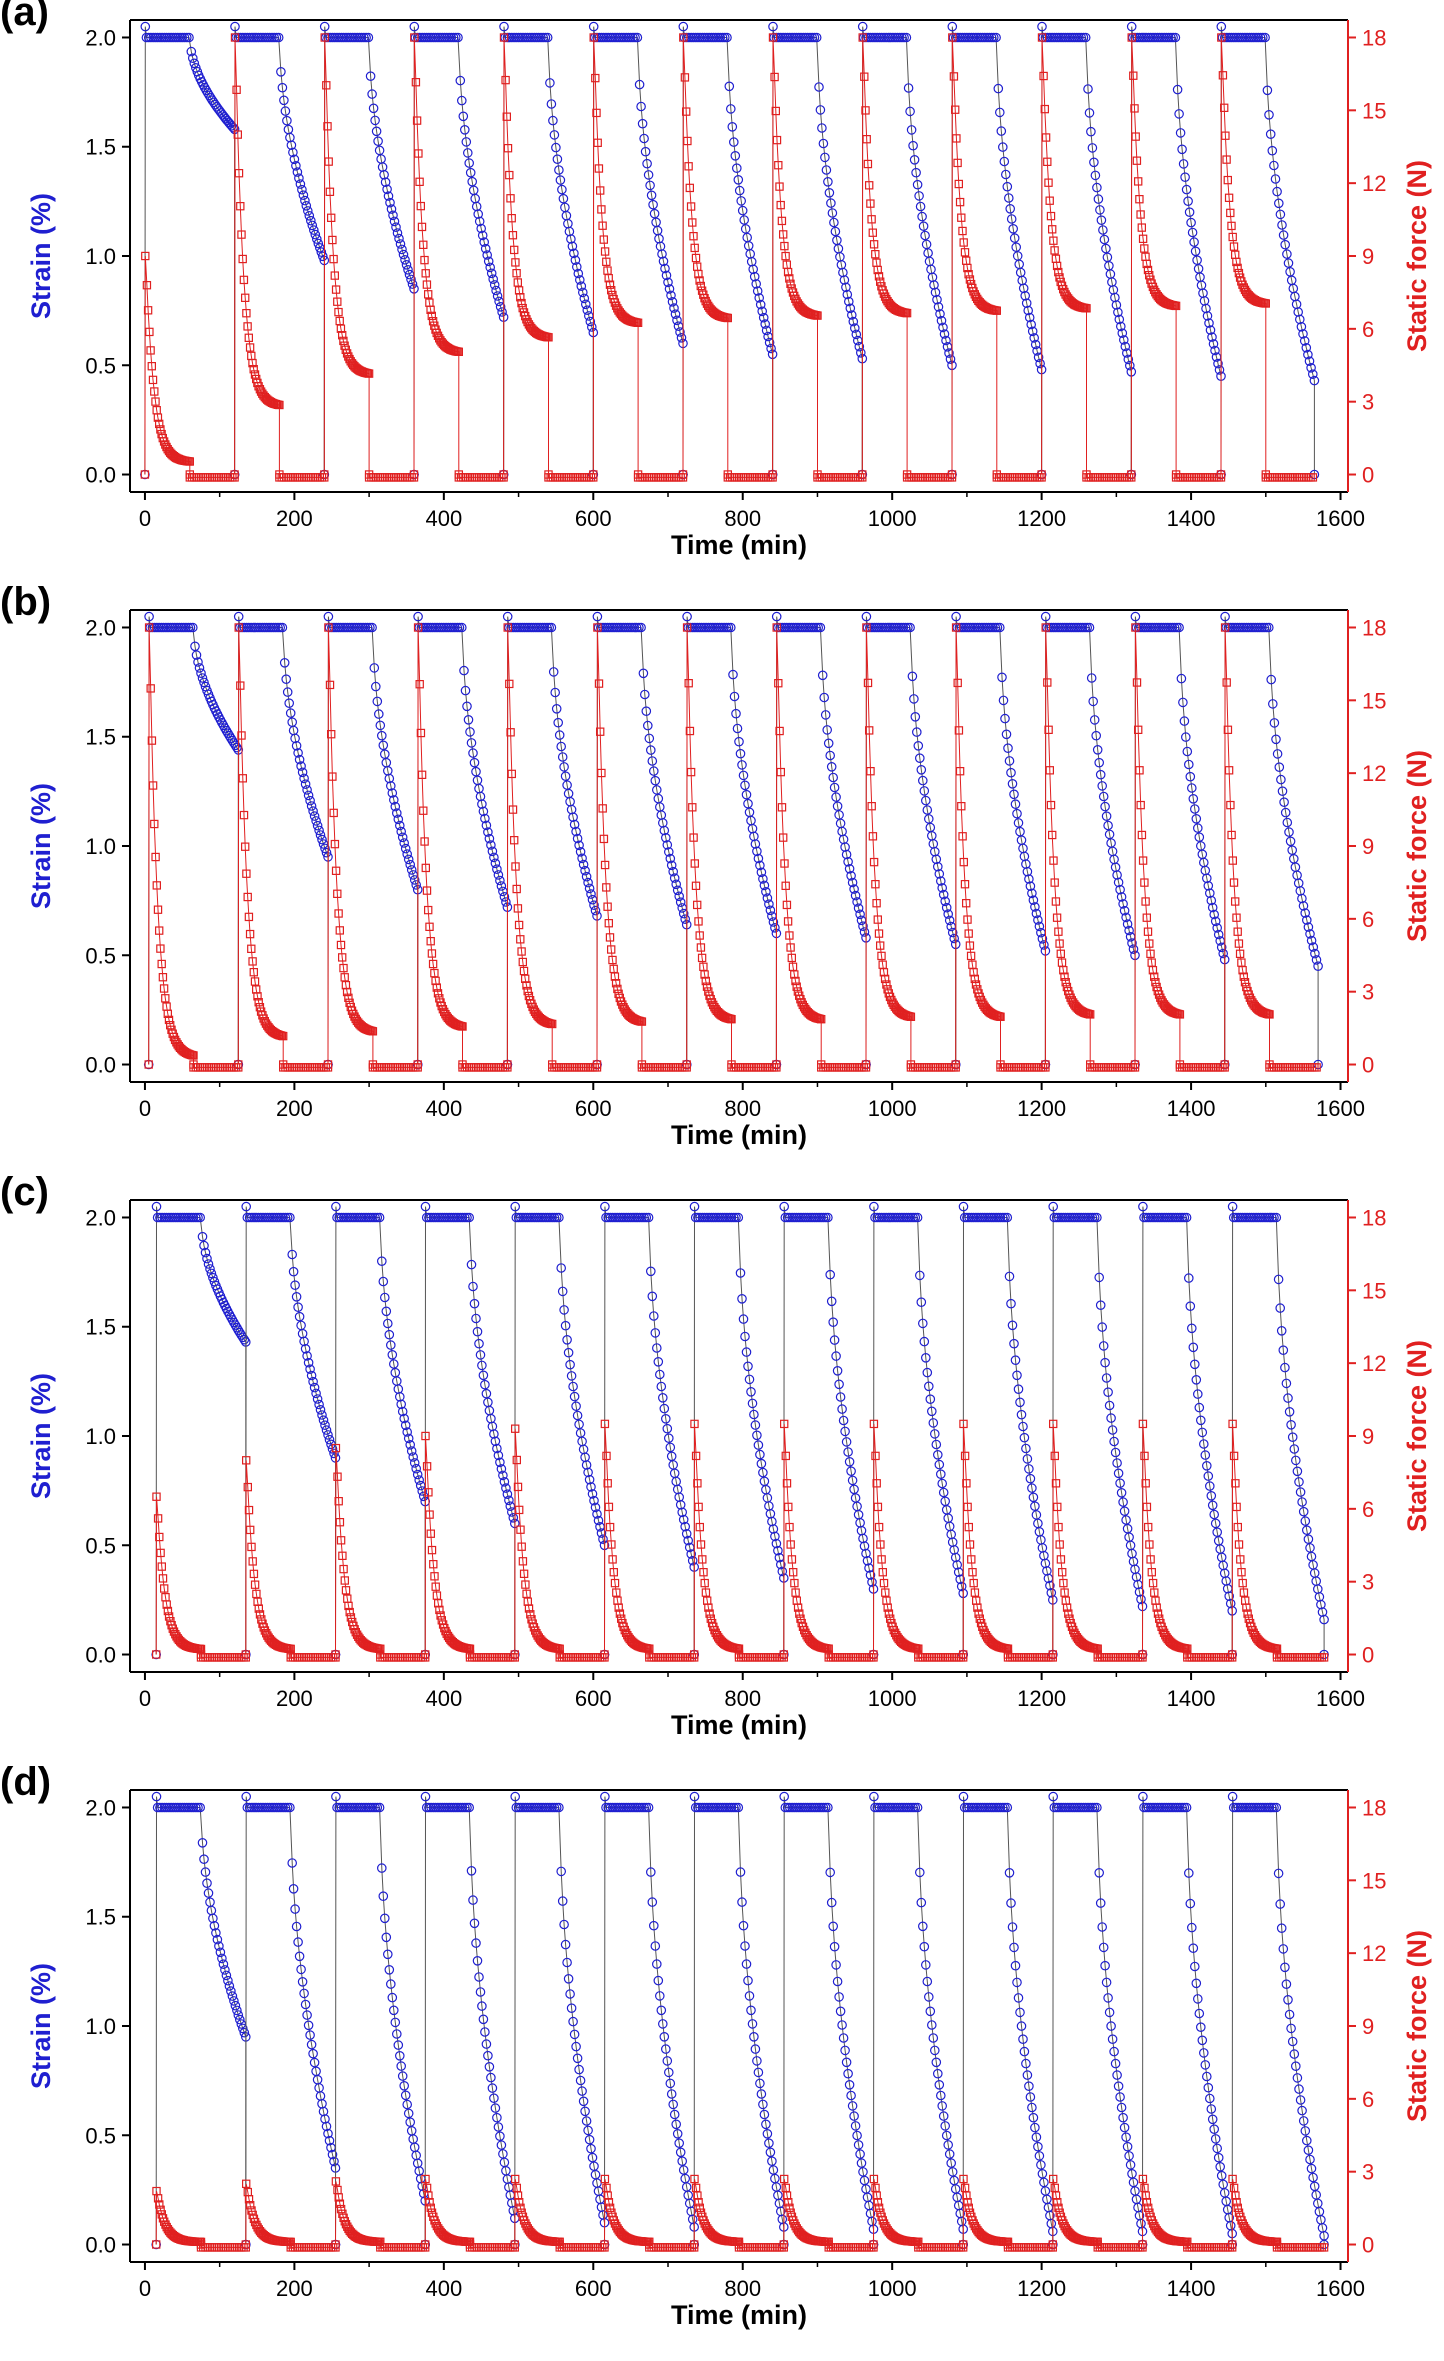 This screenshot has width=1444, height=2361. What do you see at coordinates (294, 2288) in the screenshot?
I see `x-tick-label: 200` at bounding box center [294, 2288].